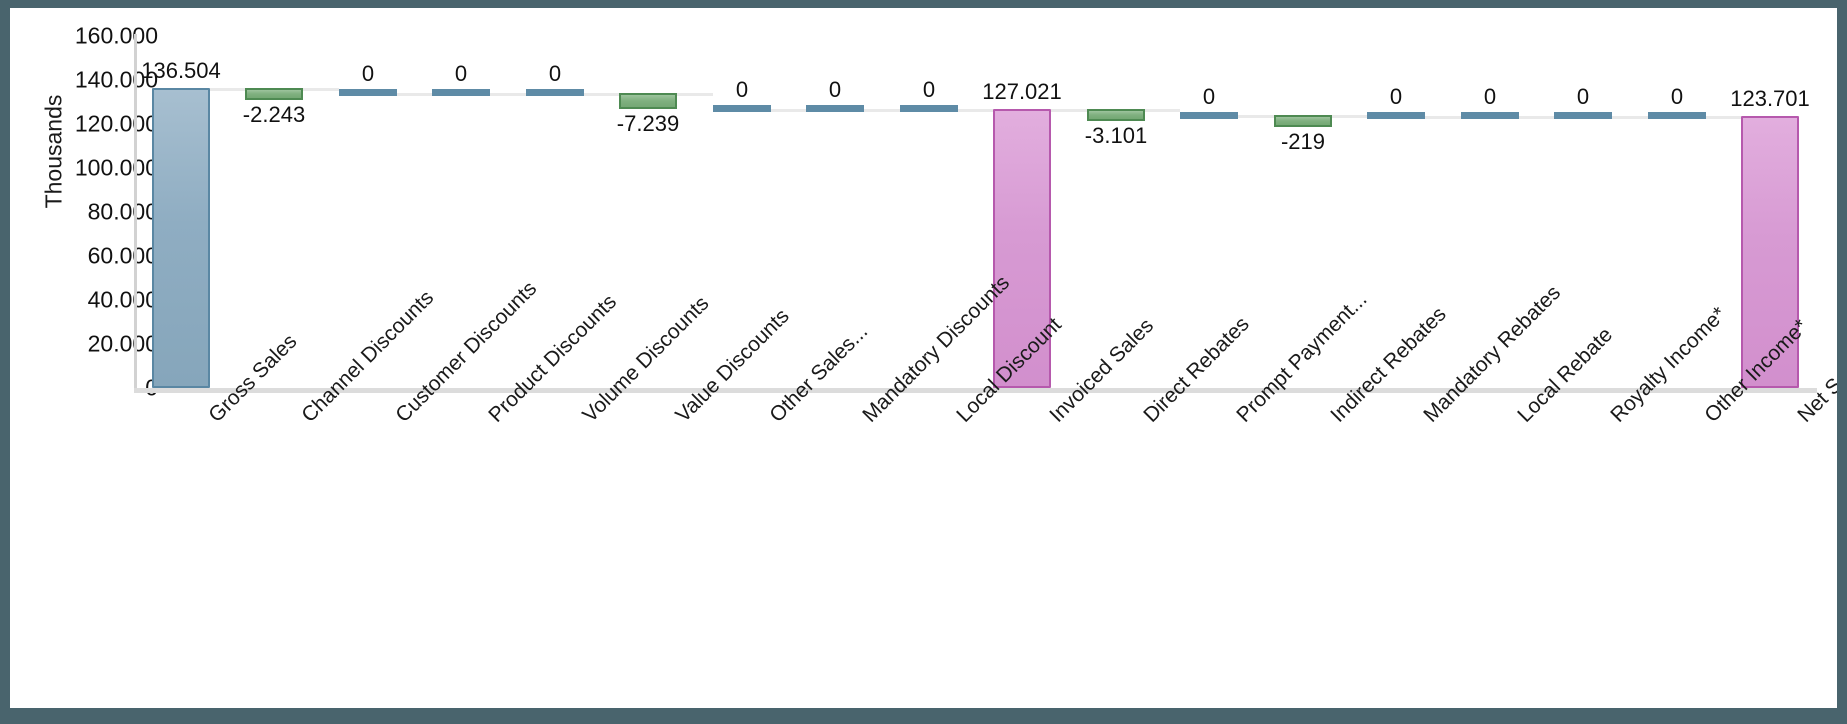 This screenshot has width=1847, height=724. Describe the element at coordinates (1388, 365) in the screenshot. I see `x-axis-category-label: Indirect Rebates` at that location.